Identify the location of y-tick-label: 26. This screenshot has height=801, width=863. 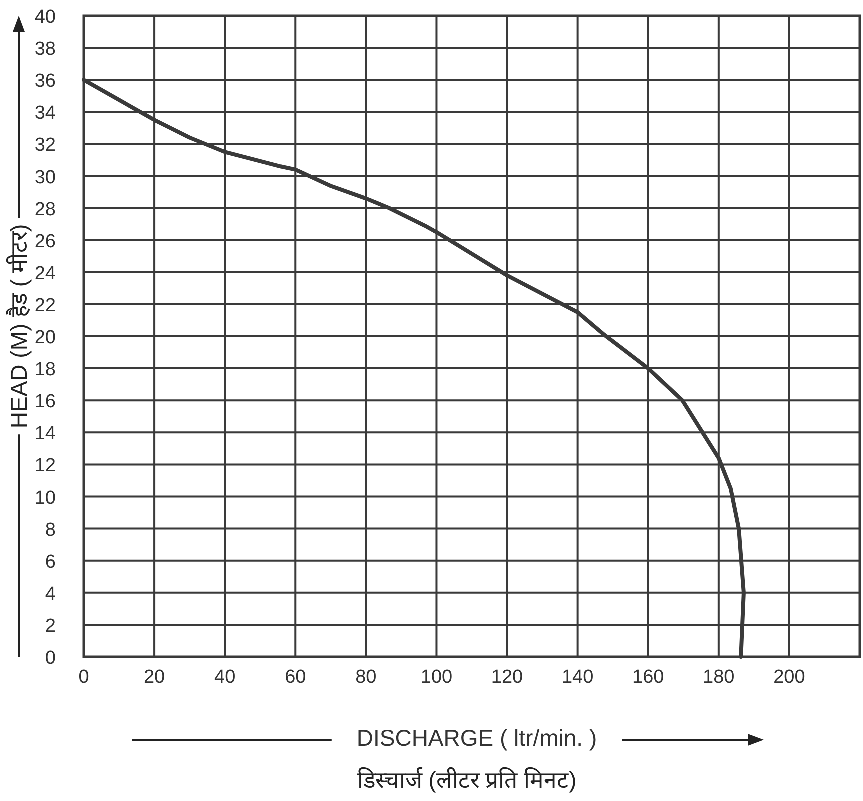
(45, 241).